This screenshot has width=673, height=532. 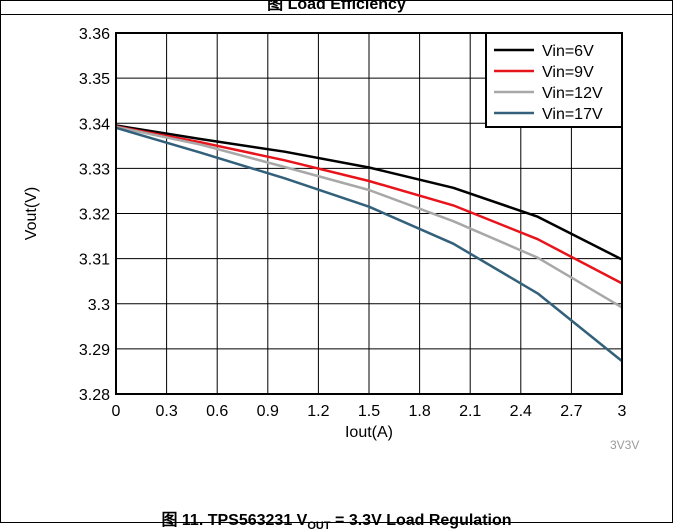 What do you see at coordinates (94, 260) in the screenshot?
I see `y-tick-label: 3.31` at bounding box center [94, 260].